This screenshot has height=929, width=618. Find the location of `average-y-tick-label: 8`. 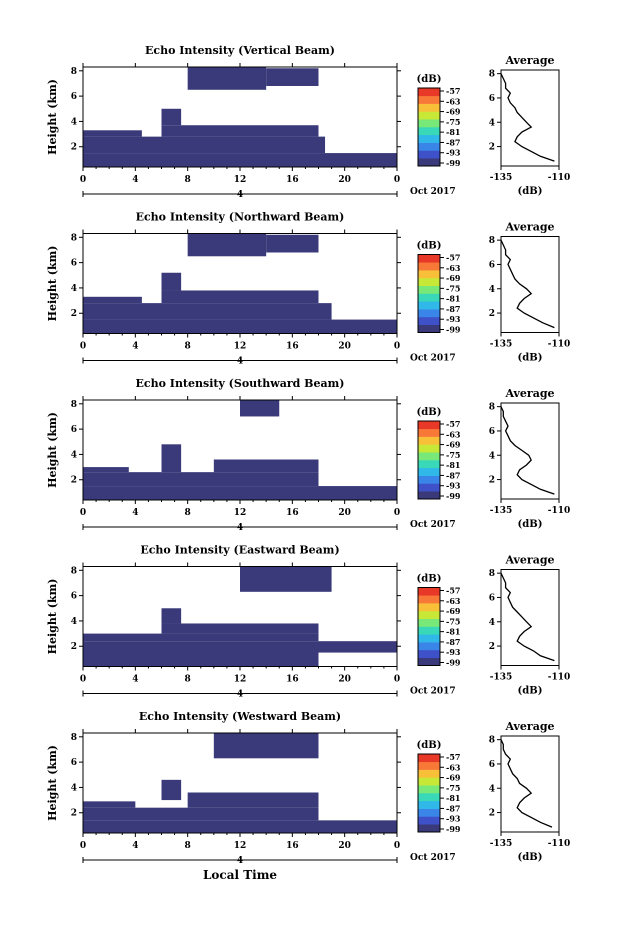

average-y-tick-label: 8 is located at coordinates (492, 574).